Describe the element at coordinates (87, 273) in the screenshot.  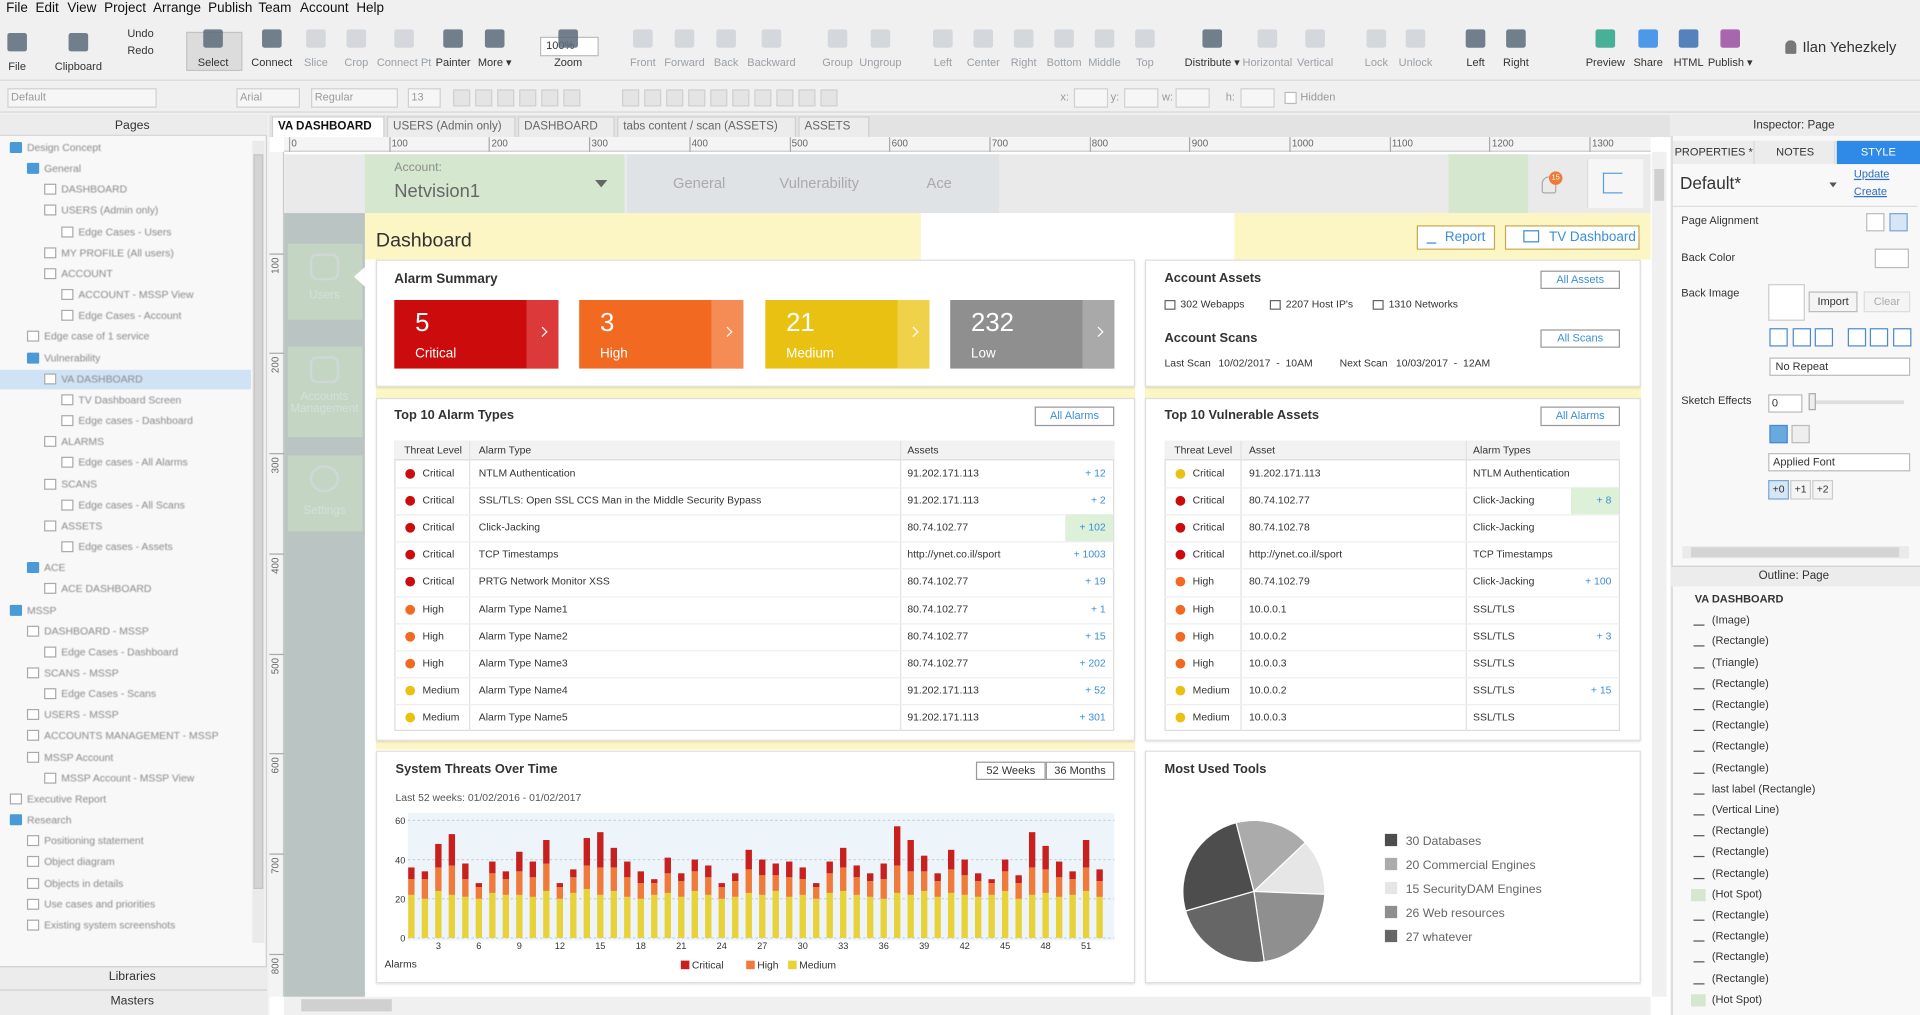
I see `page-item: ACCOUNT` at that location.